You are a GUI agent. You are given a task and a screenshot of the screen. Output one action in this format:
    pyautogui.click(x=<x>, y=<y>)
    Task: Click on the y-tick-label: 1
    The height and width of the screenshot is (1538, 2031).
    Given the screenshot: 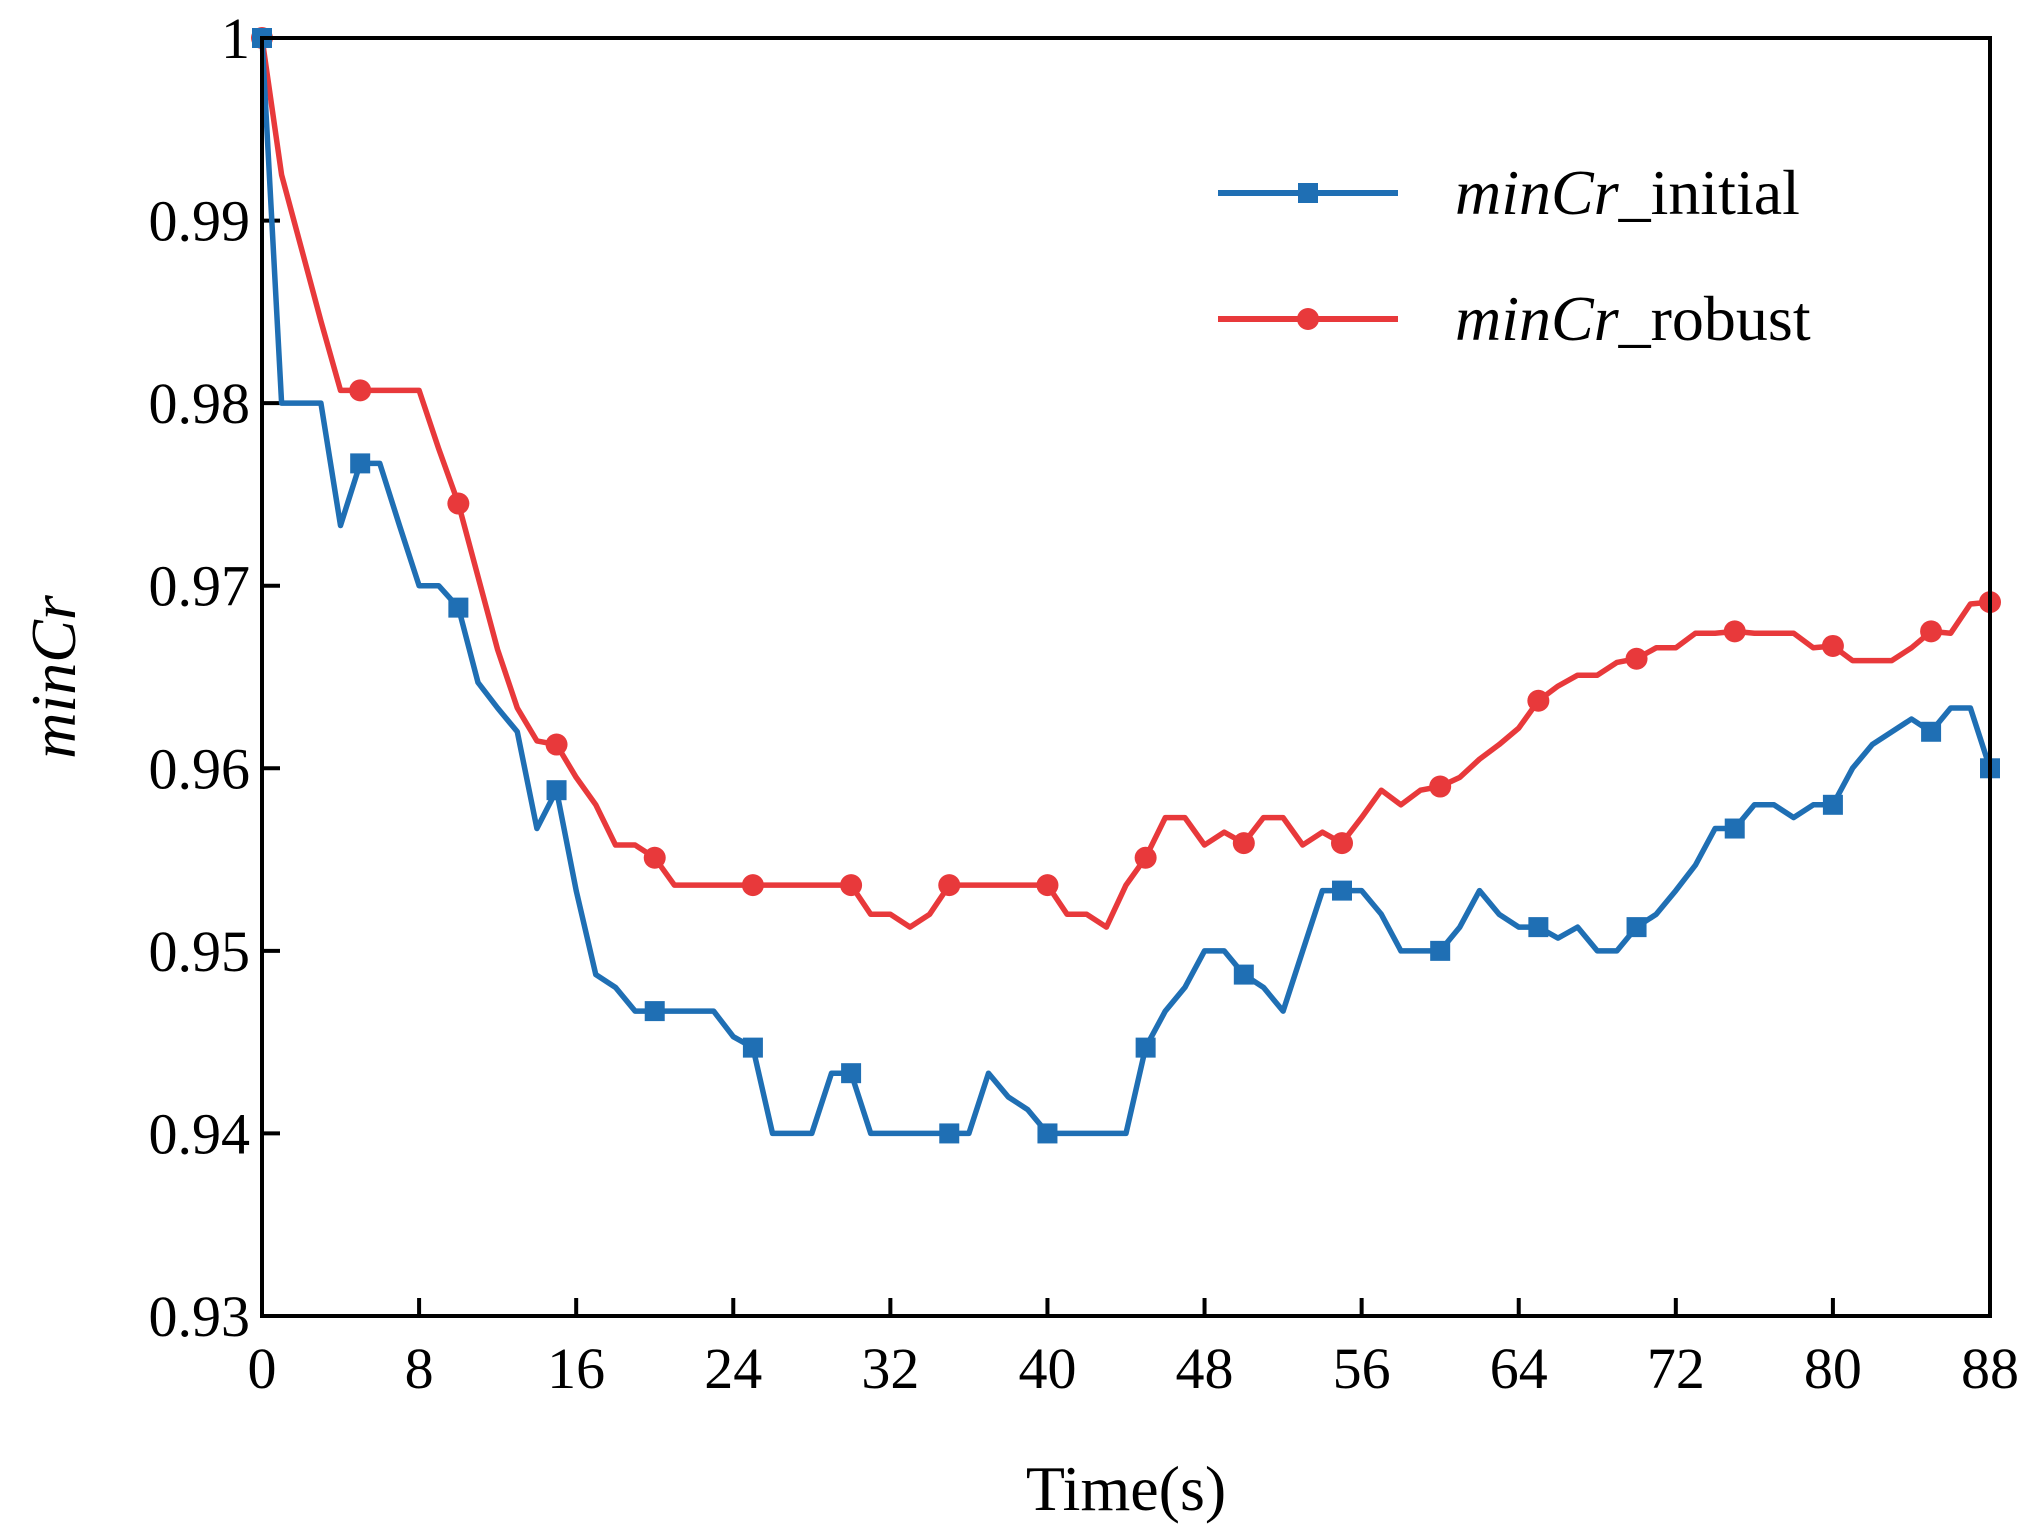 What is the action you would take?
    pyautogui.click(x=235, y=38)
    